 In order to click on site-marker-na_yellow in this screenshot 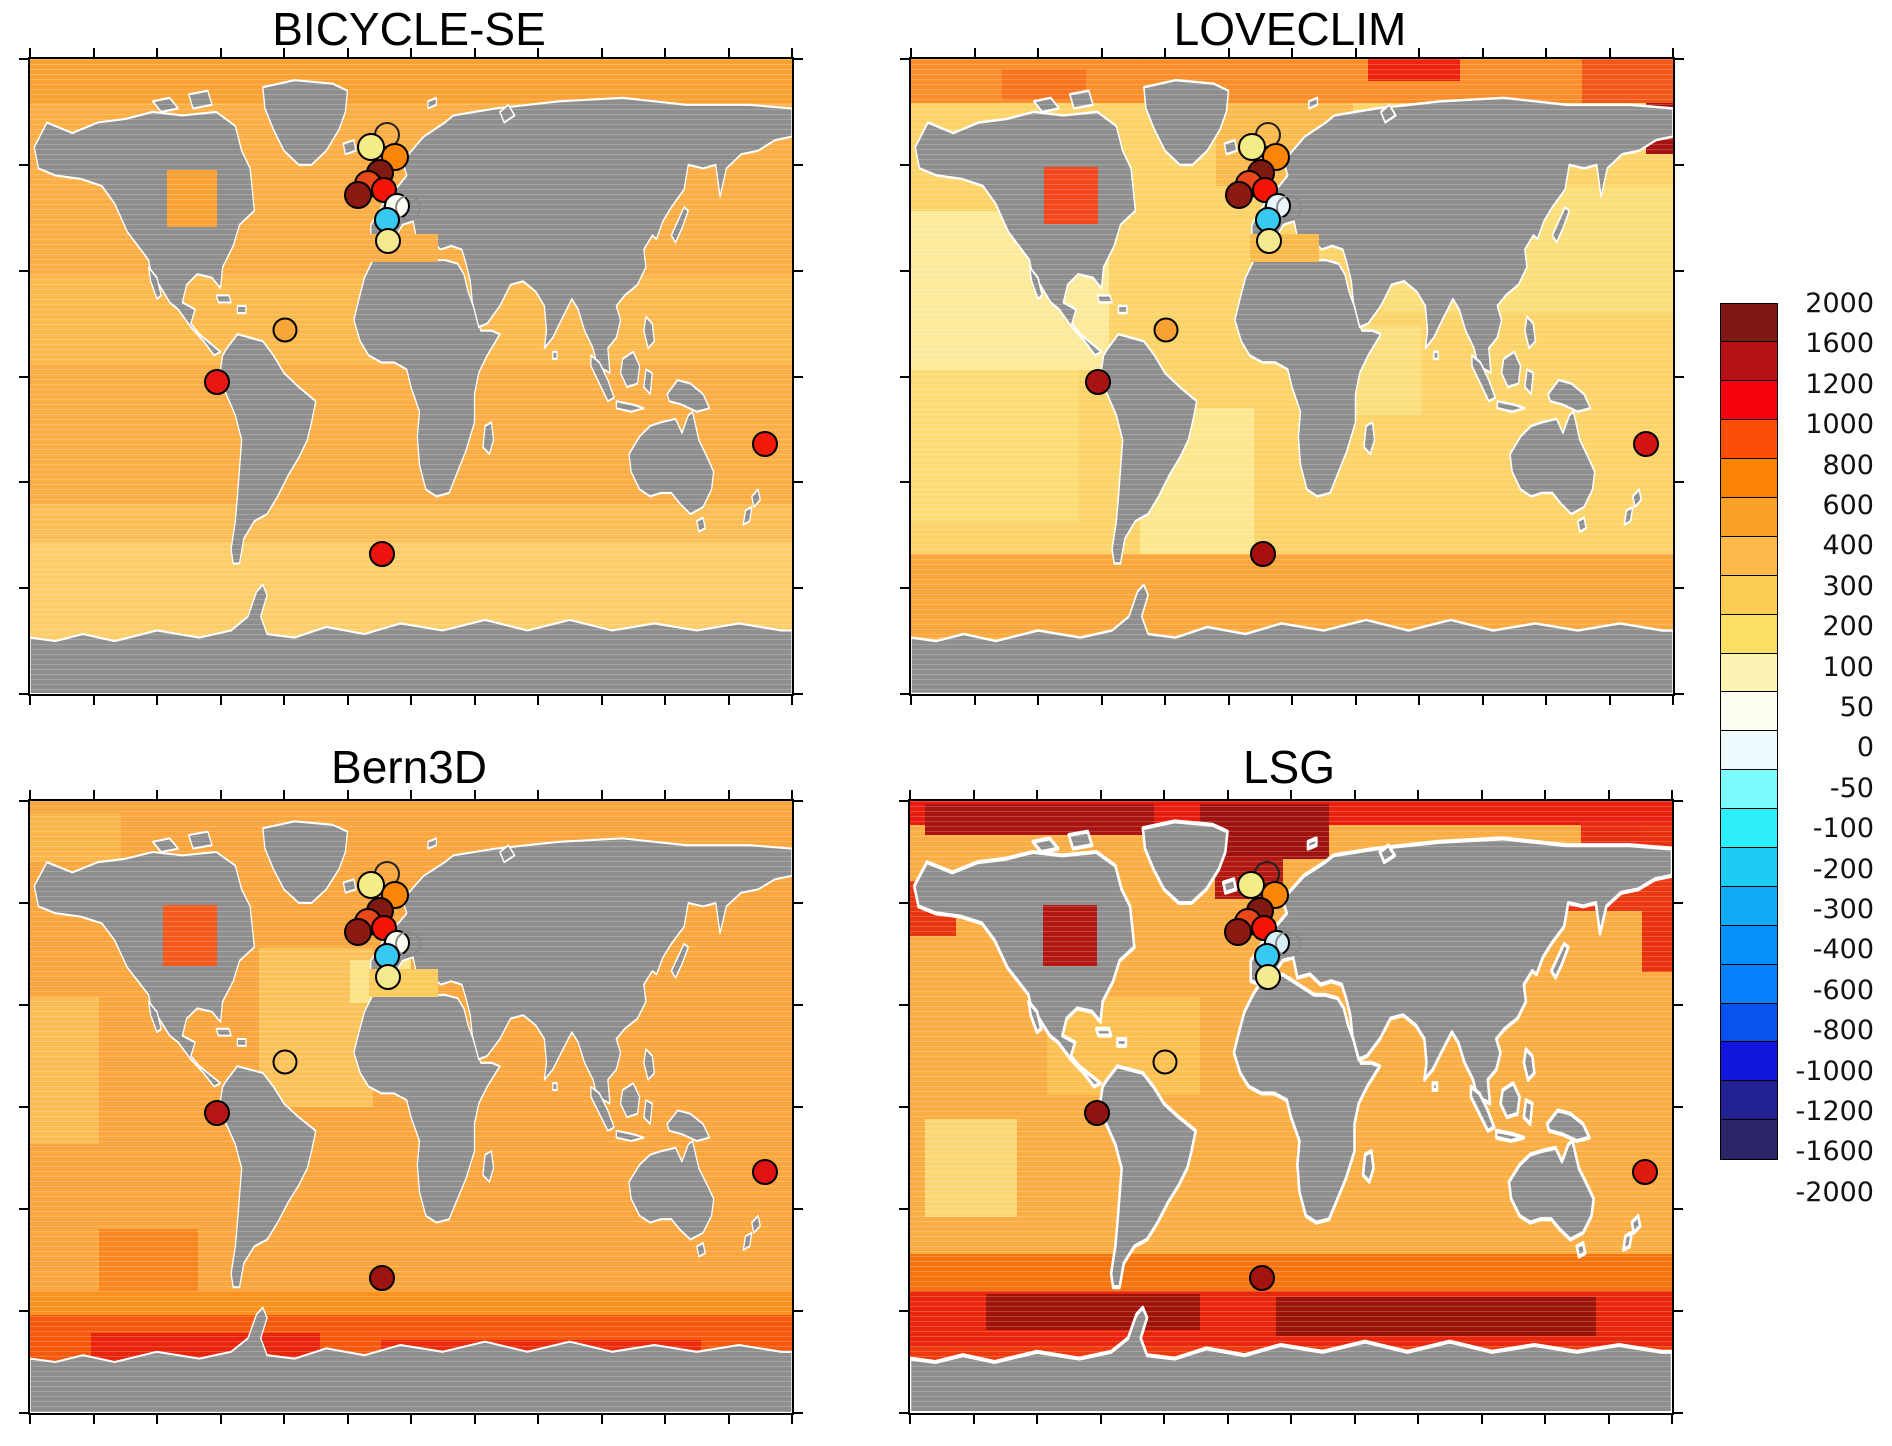, I will do `click(1251, 146)`.